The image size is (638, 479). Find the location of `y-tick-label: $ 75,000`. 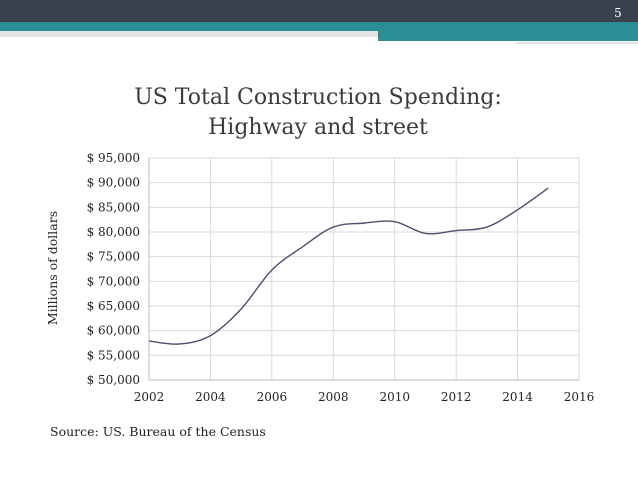

y-tick-label: $ 75,000 is located at coordinates (113, 257).